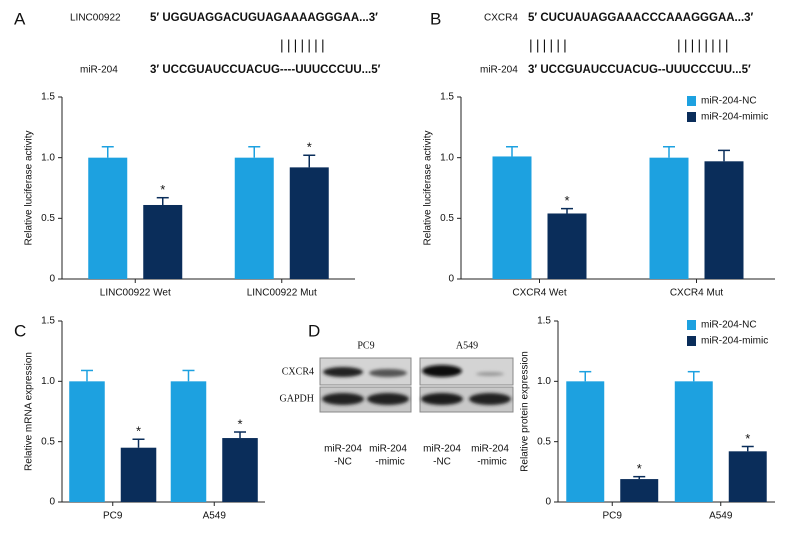 The width and height of the screenshot is (792, 540). Describe the element at coordinates (20, 18) in the screenshot. I see `panel-label: A` at that location.